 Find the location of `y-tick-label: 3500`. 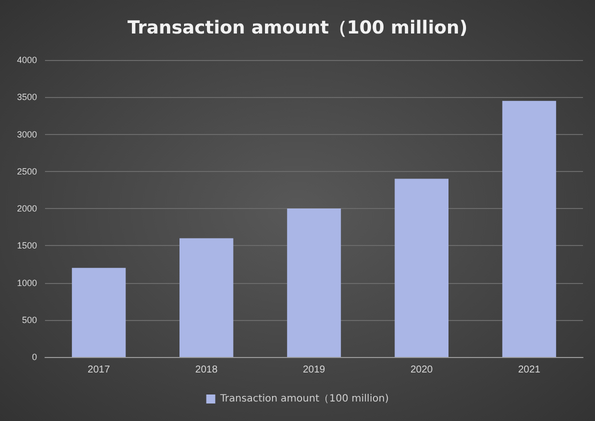

y-tick-label: 3500 is located at coordinates (26, 97).